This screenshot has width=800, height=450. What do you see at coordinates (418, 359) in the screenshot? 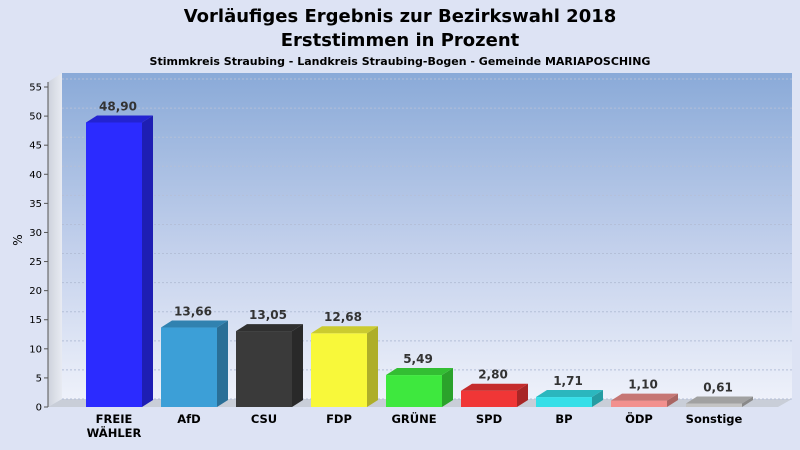
I see `data-label: 5,49` at bounding box center [418, 359].